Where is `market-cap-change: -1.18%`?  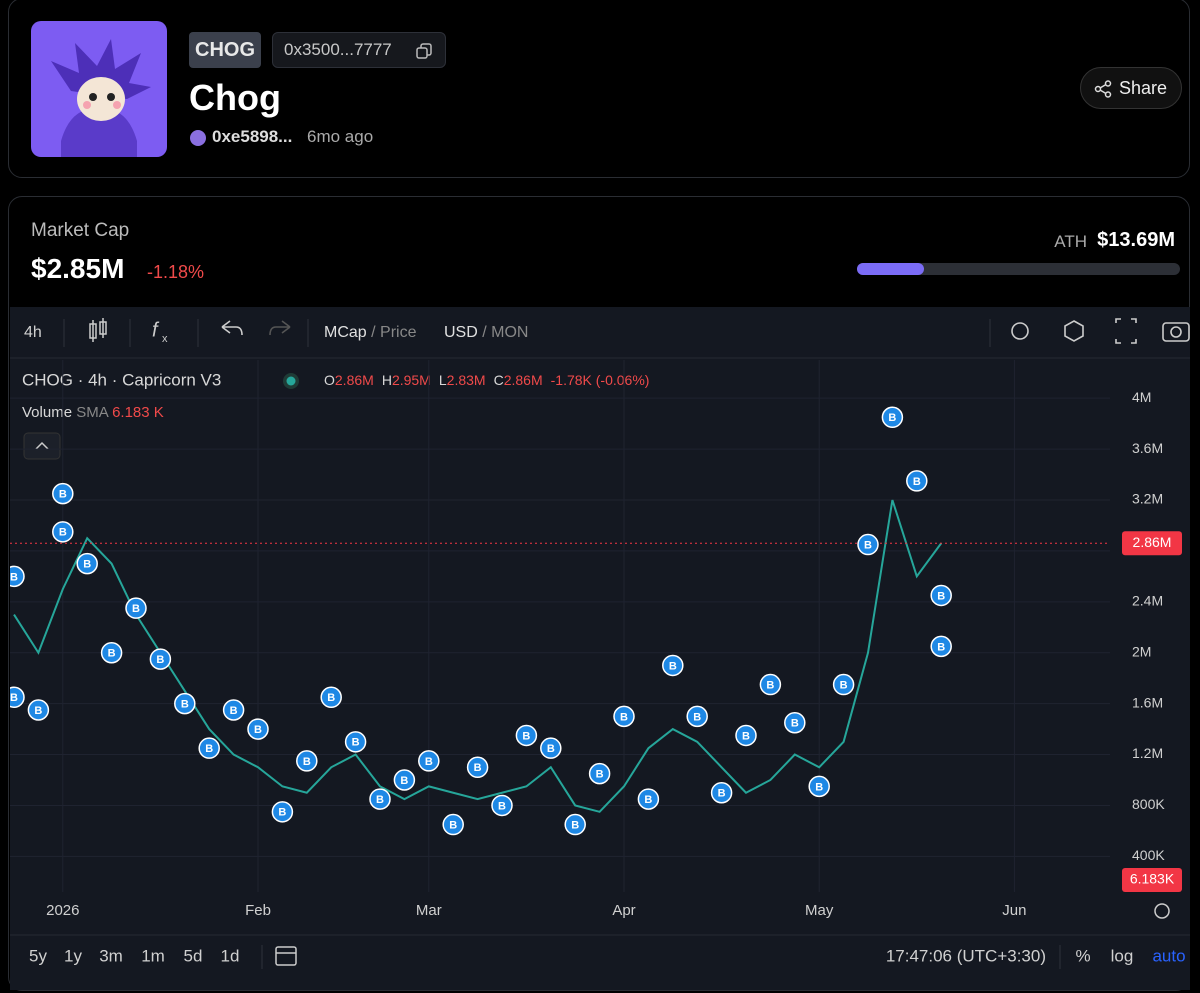 market-cap-change: -1.18% is located at coordinates (176, 272).